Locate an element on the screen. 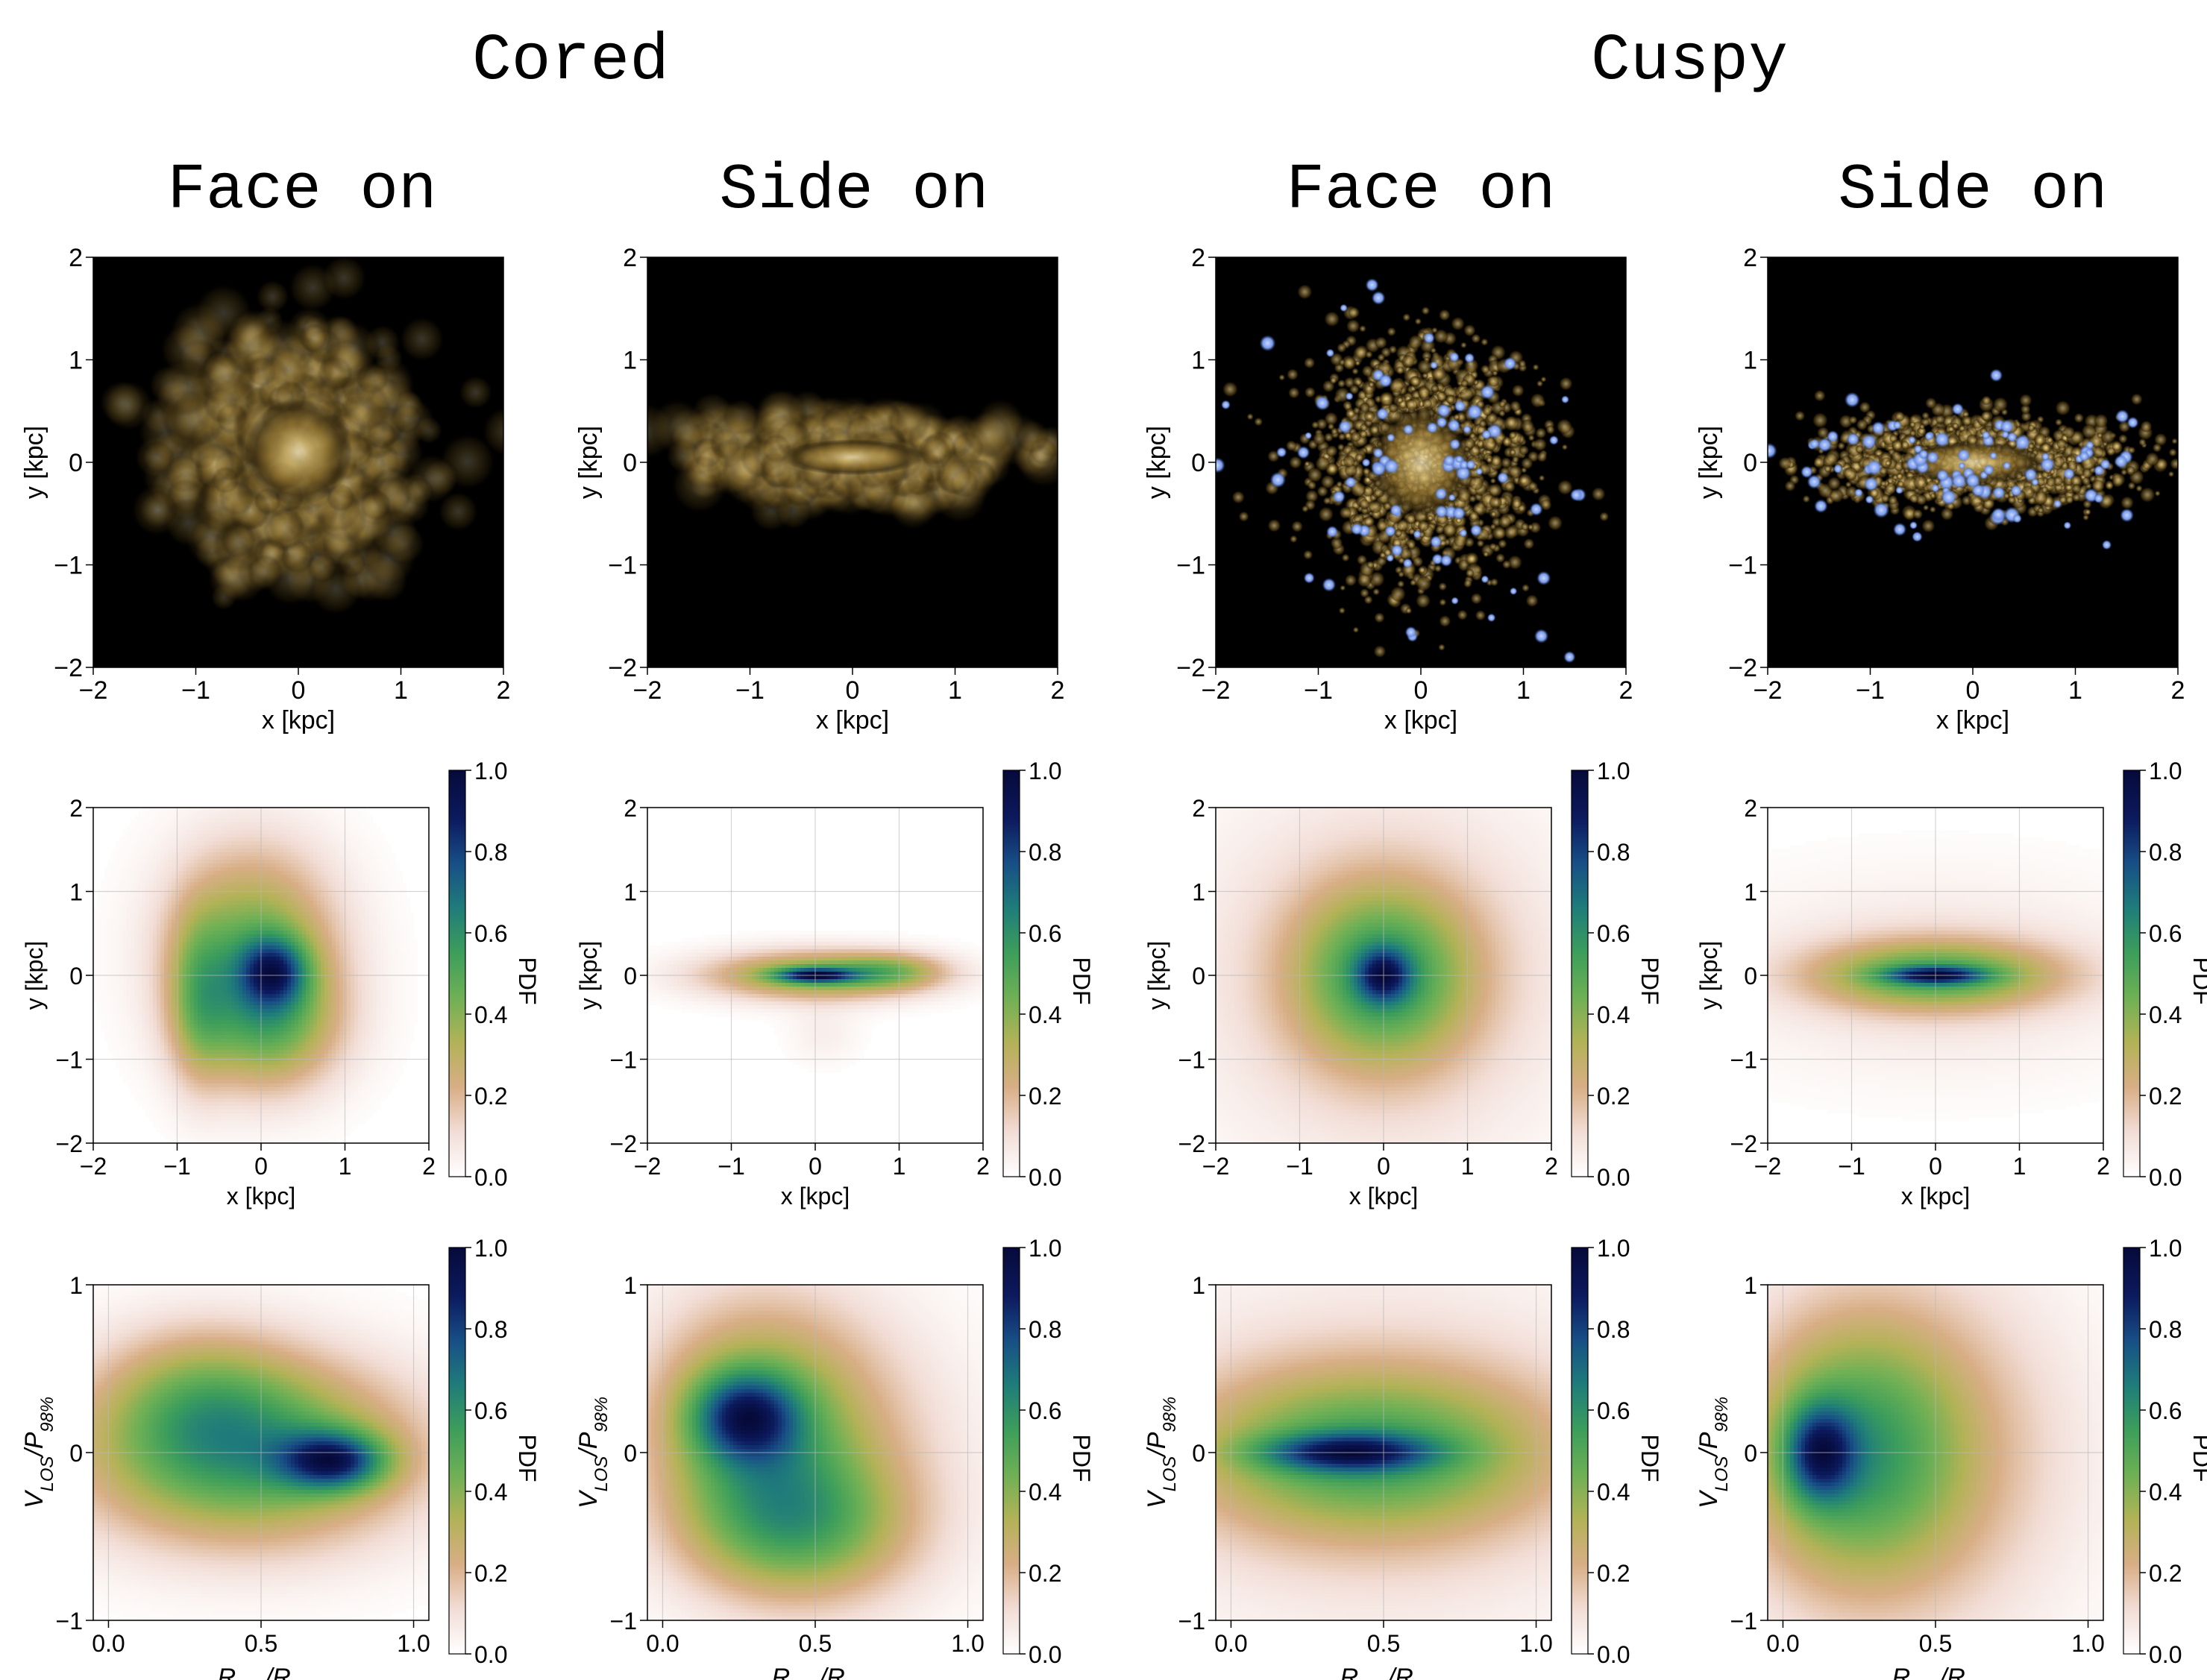  y-axis-label: y [kpc] is located at coordinates (1709, 462).